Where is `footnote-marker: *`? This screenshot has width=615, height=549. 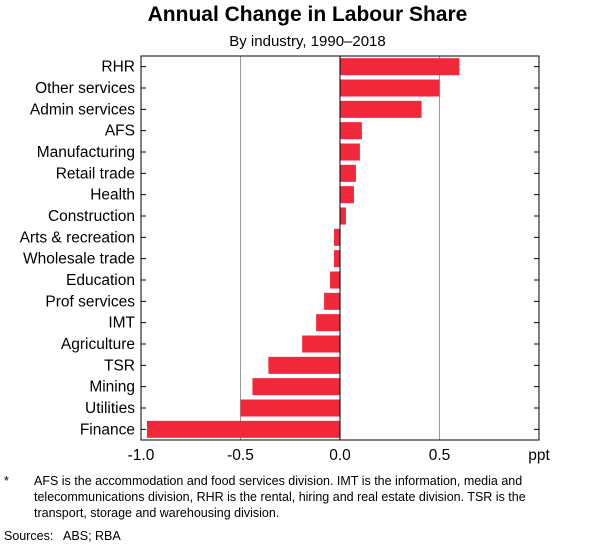
footnote-marker: * is located at coordinates (6, 481).